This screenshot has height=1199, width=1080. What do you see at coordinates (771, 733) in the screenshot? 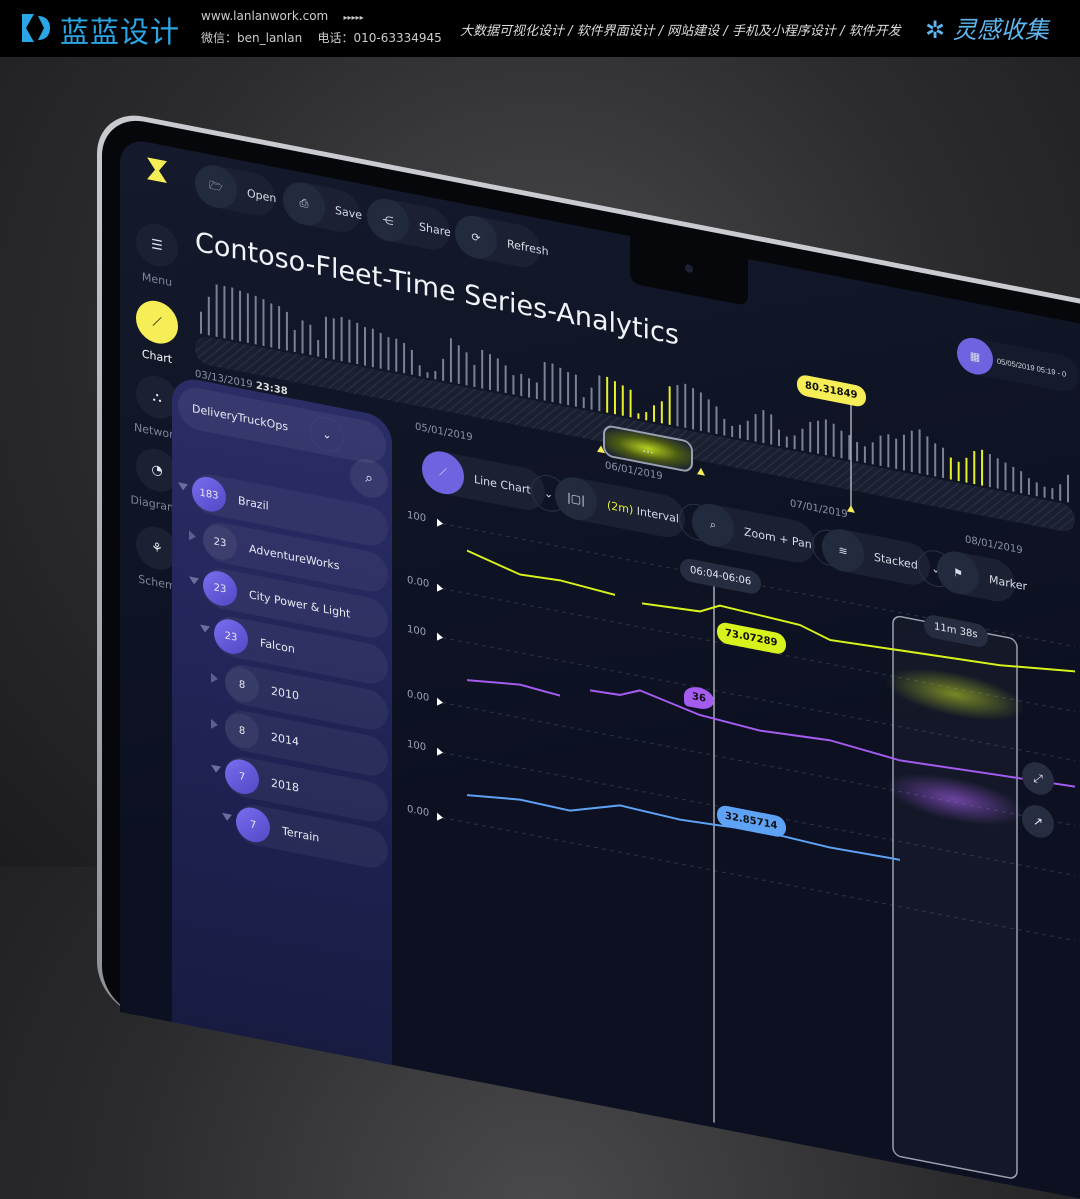
I see `series-2-line` at bounding box center [771, 733].